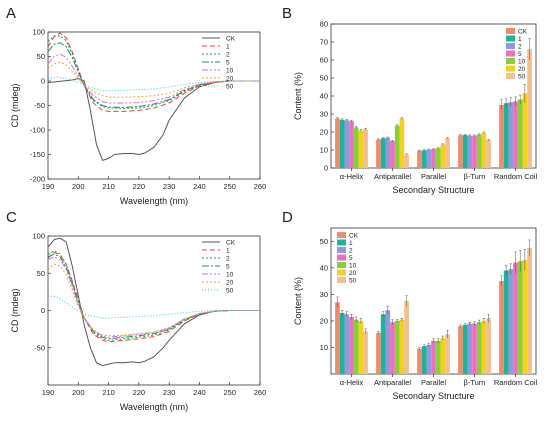 This screenshot has height=436, width=550. What do you see at coordinates (154, 407) in the screenshot?
I see `x-axis-label: Wavelength (nm)` at bounding box center [154, 407].